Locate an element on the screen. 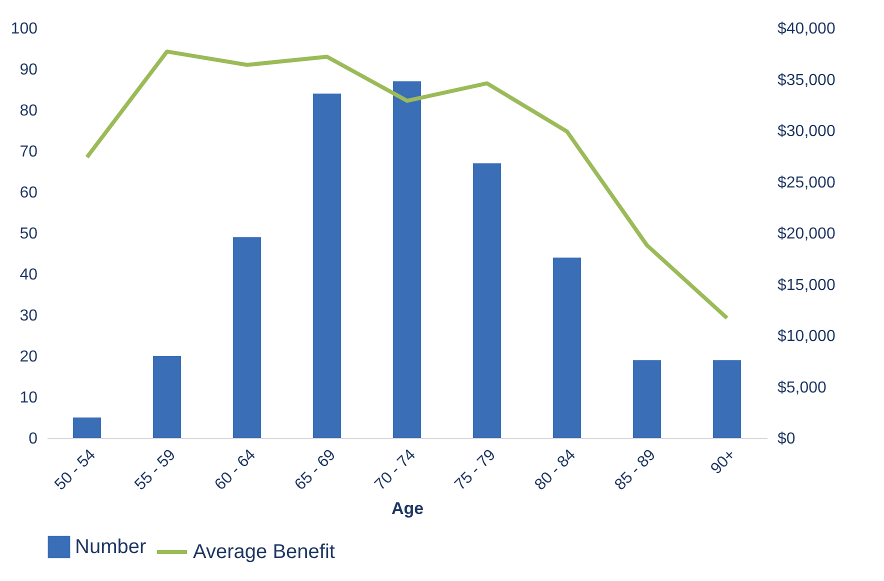  x-tick-label: 60 - 64 is located at coordinates (236, 470).